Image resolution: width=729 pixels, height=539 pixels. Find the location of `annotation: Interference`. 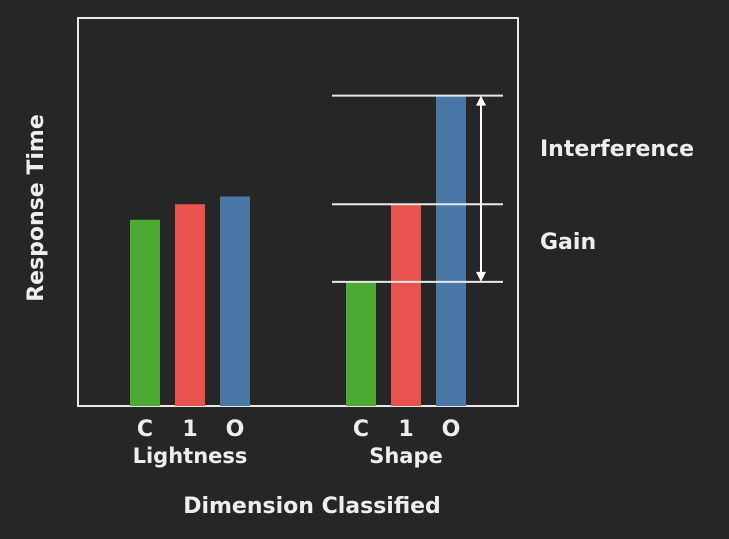

annotation: Interference is located at coordinates (617, 149).